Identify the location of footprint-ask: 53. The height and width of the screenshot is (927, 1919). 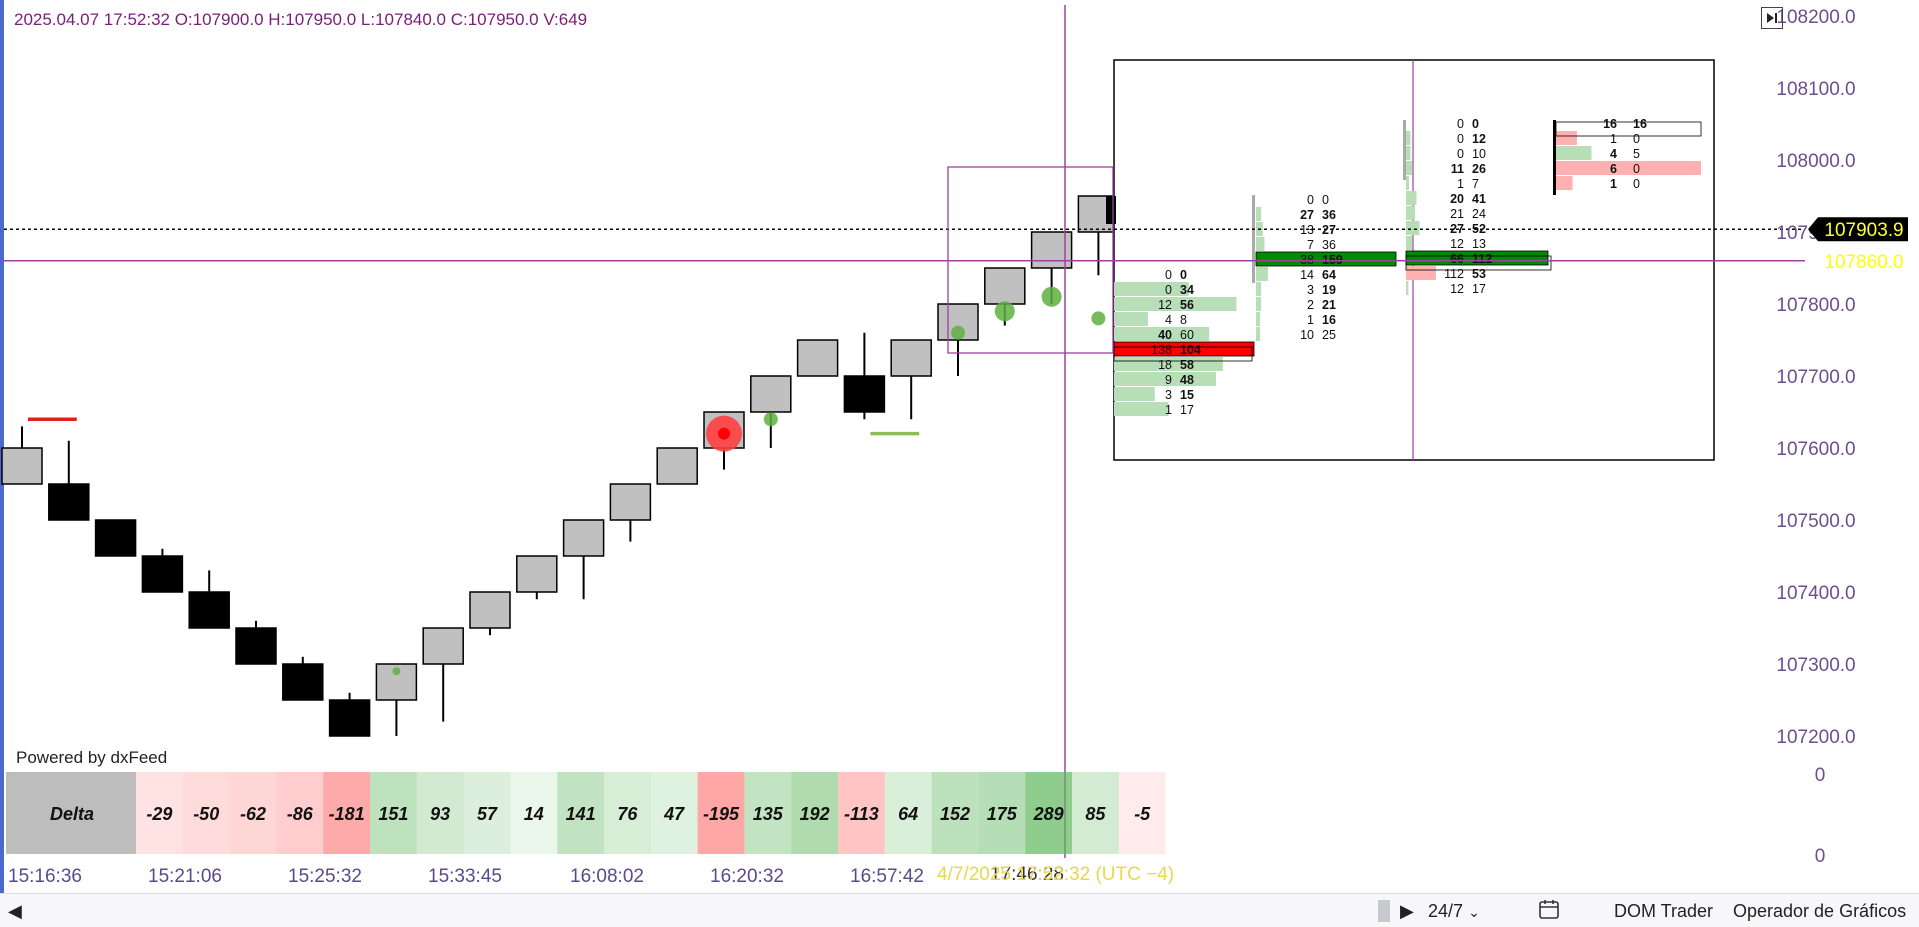
(1479, 274).